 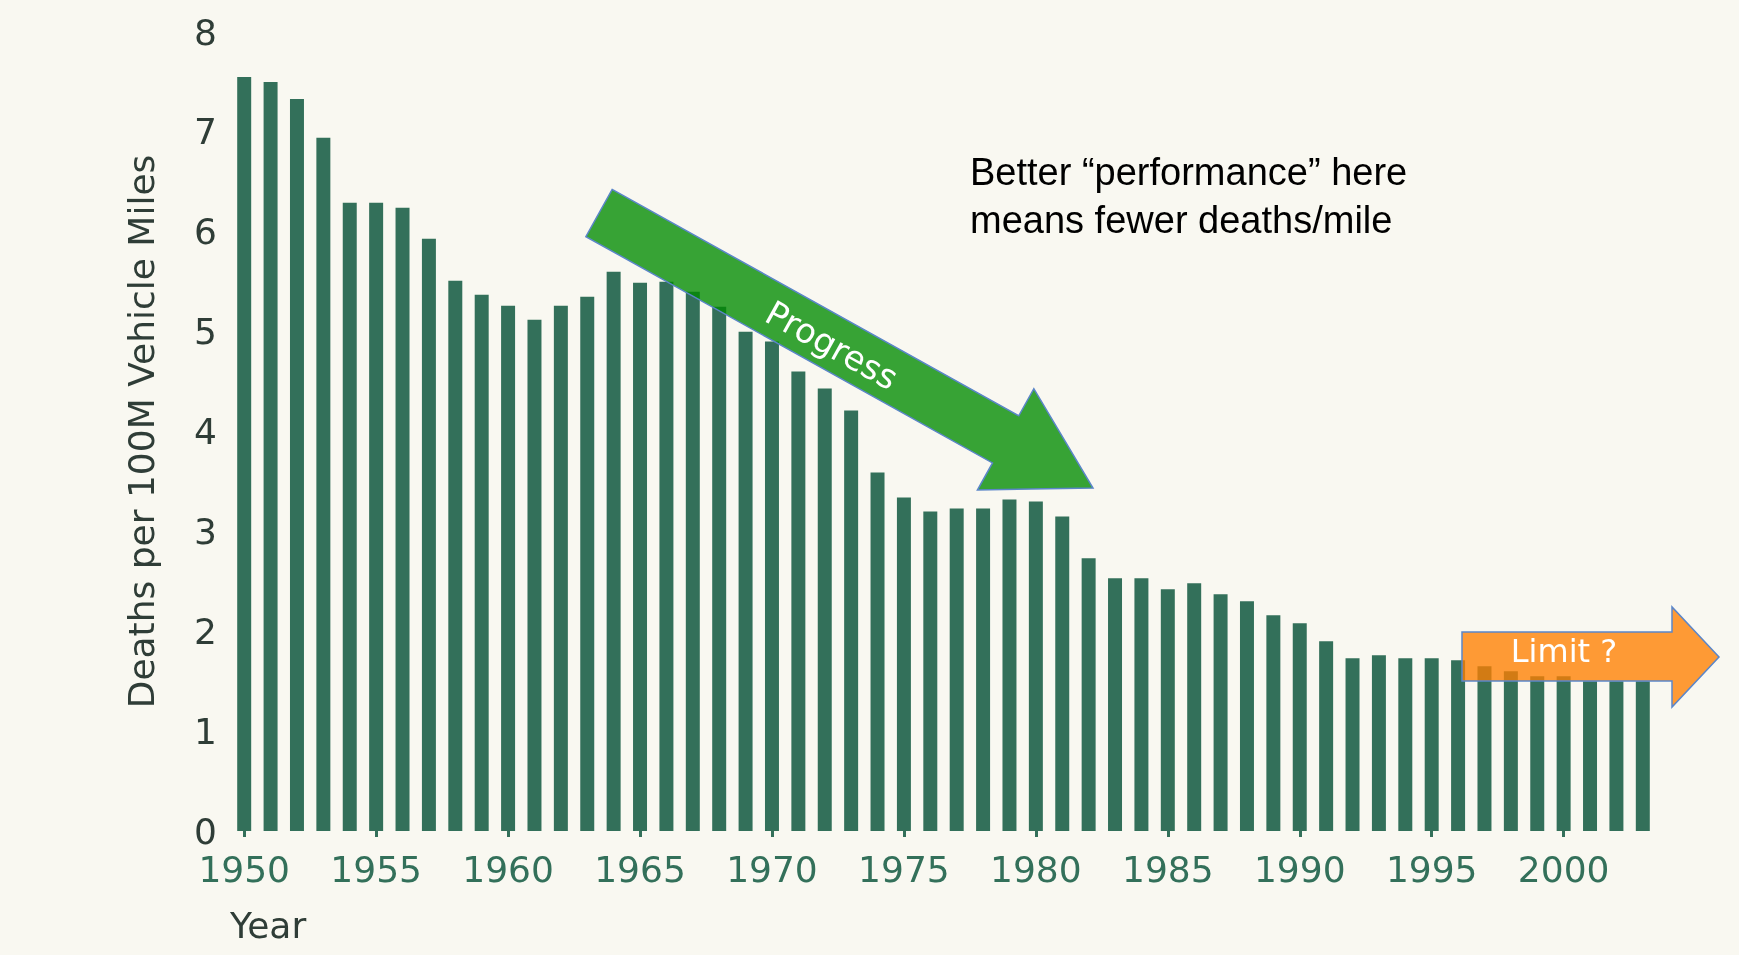 I want to click on x-tick-label: 2000, so click(x=1563, y=869).